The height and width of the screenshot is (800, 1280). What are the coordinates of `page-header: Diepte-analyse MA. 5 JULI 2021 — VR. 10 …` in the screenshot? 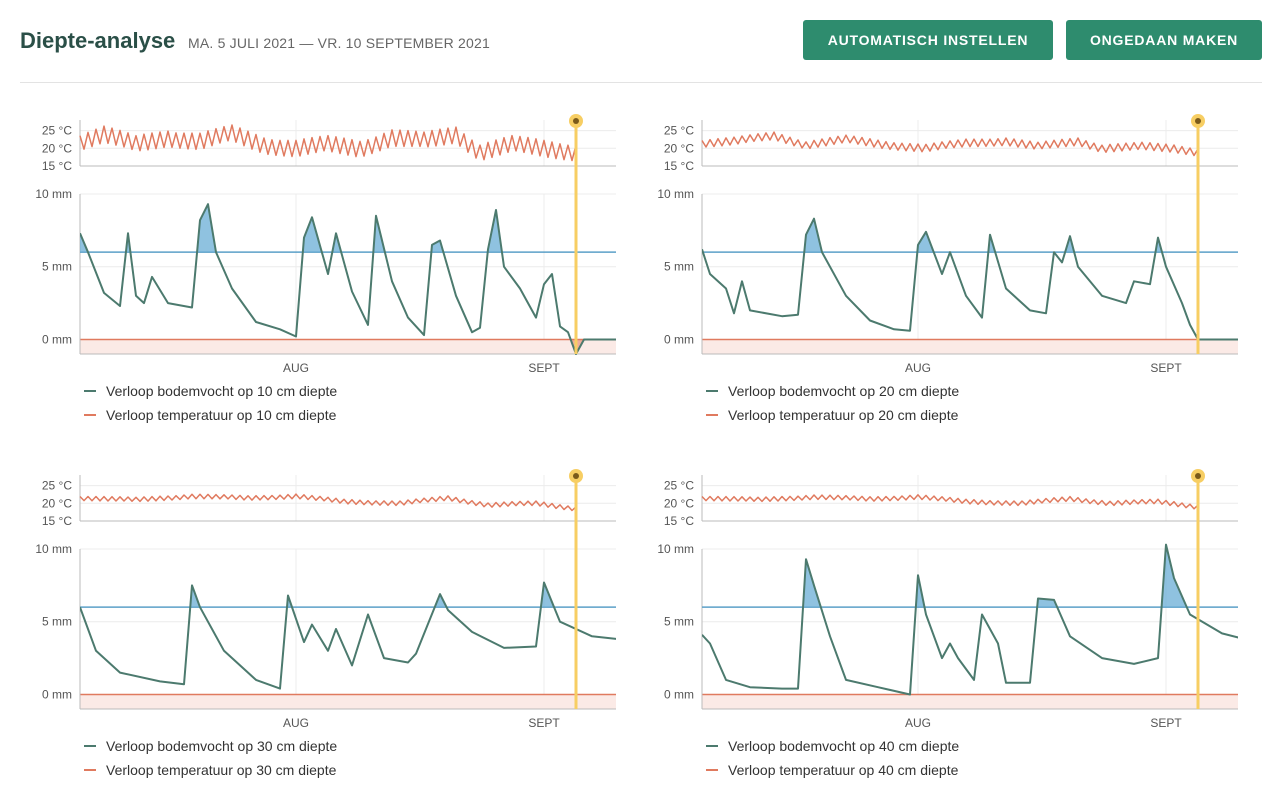 It's located at (641, 41).